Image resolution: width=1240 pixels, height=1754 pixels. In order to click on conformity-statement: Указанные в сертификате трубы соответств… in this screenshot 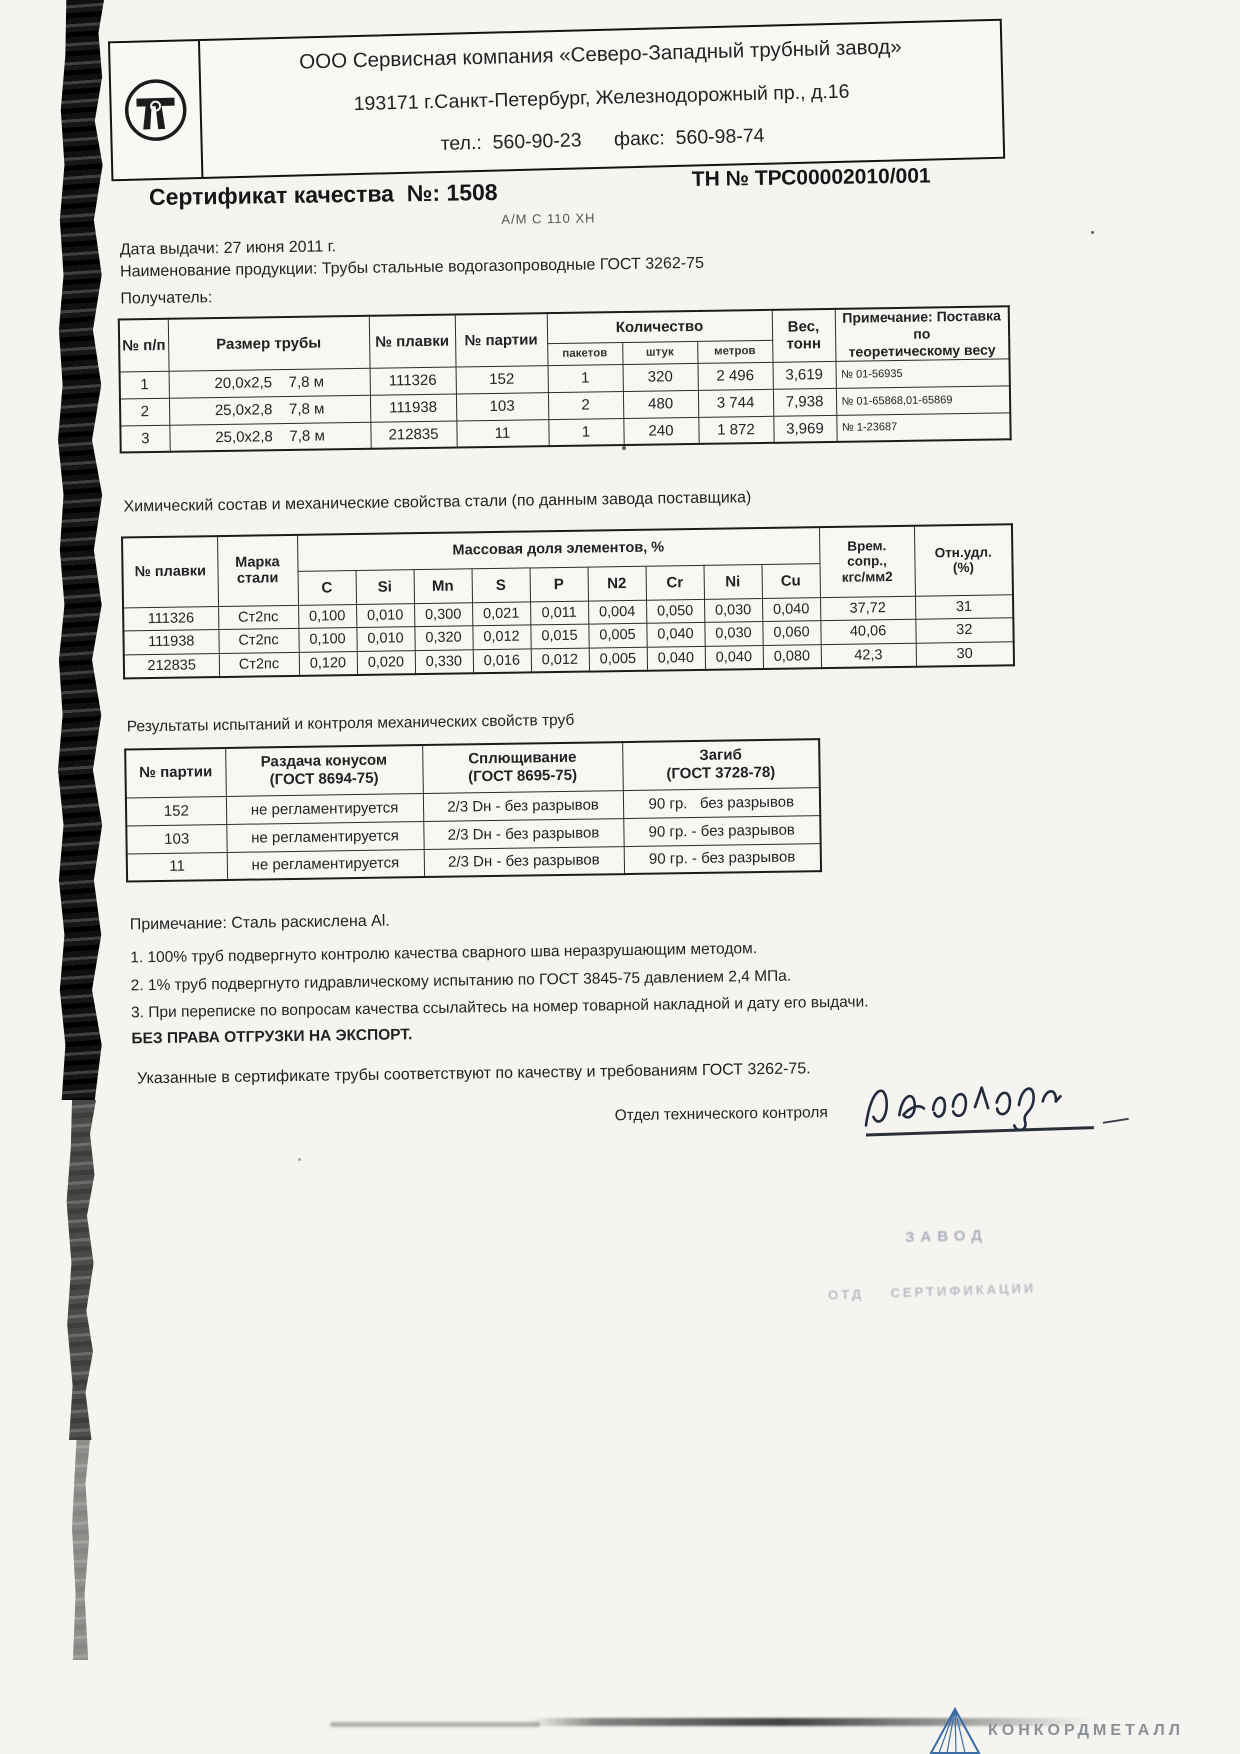, I will do `click(473, 1074)`.